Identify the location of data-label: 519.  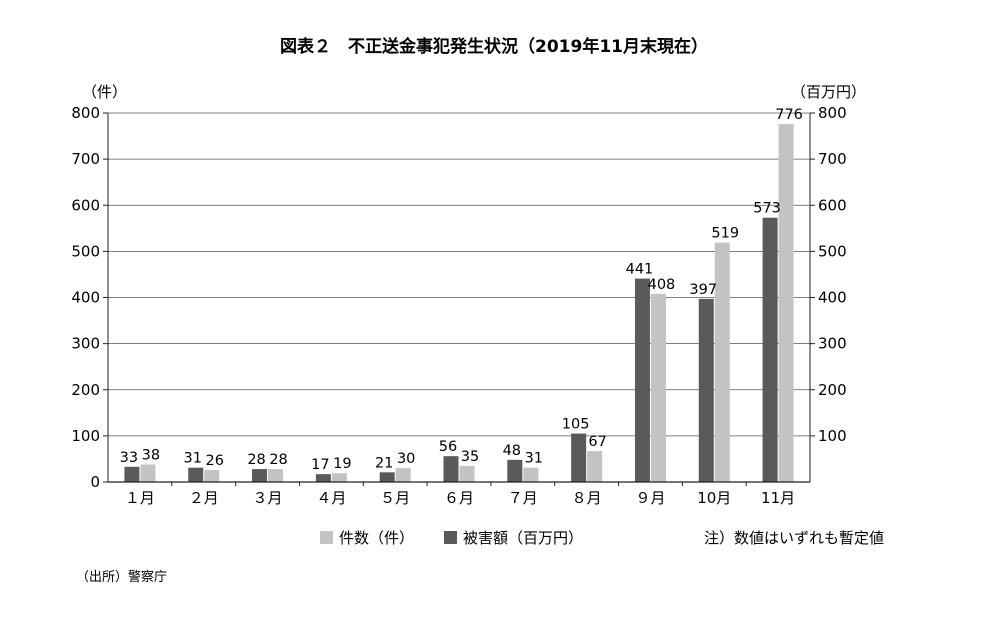
(725, 234).